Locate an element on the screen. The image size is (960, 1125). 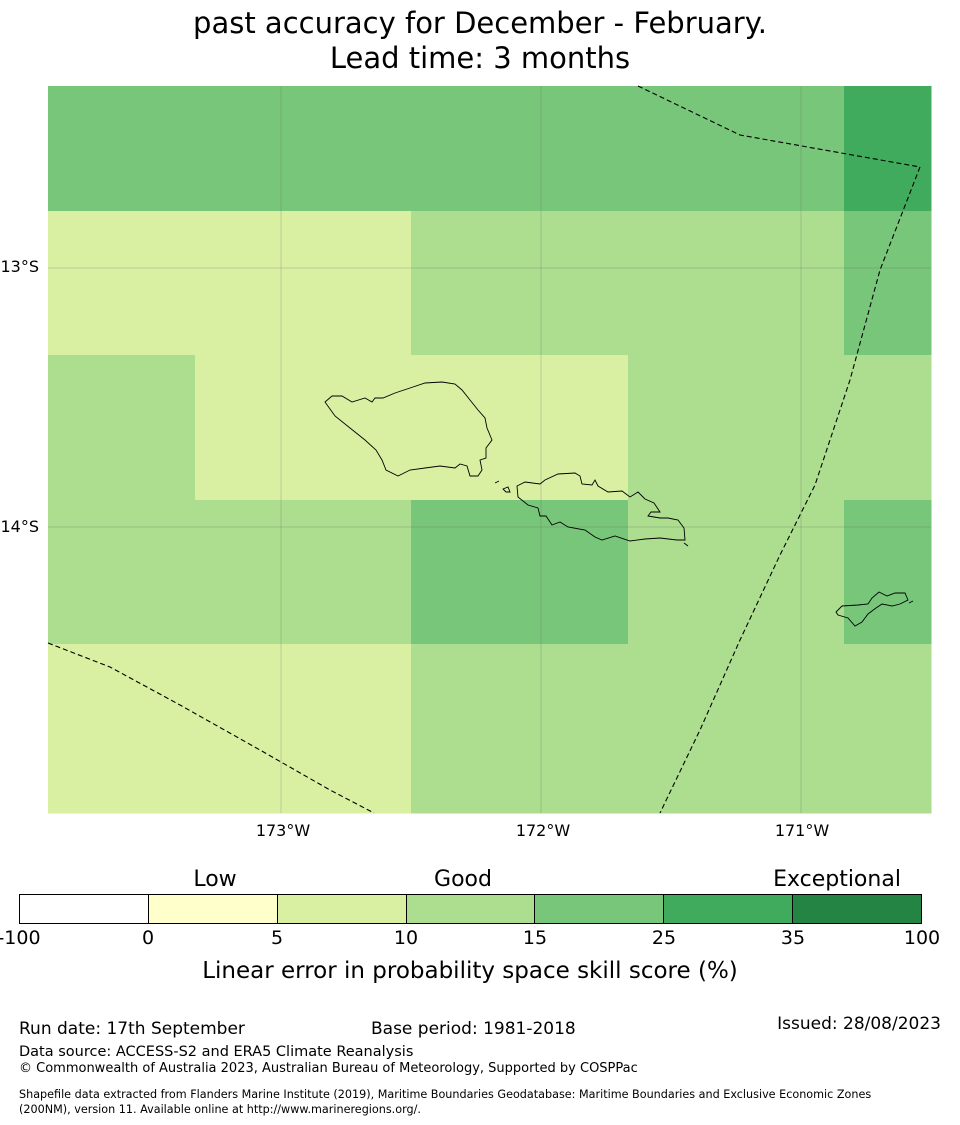
savaii-coastline is located at coordinates (408, 429).